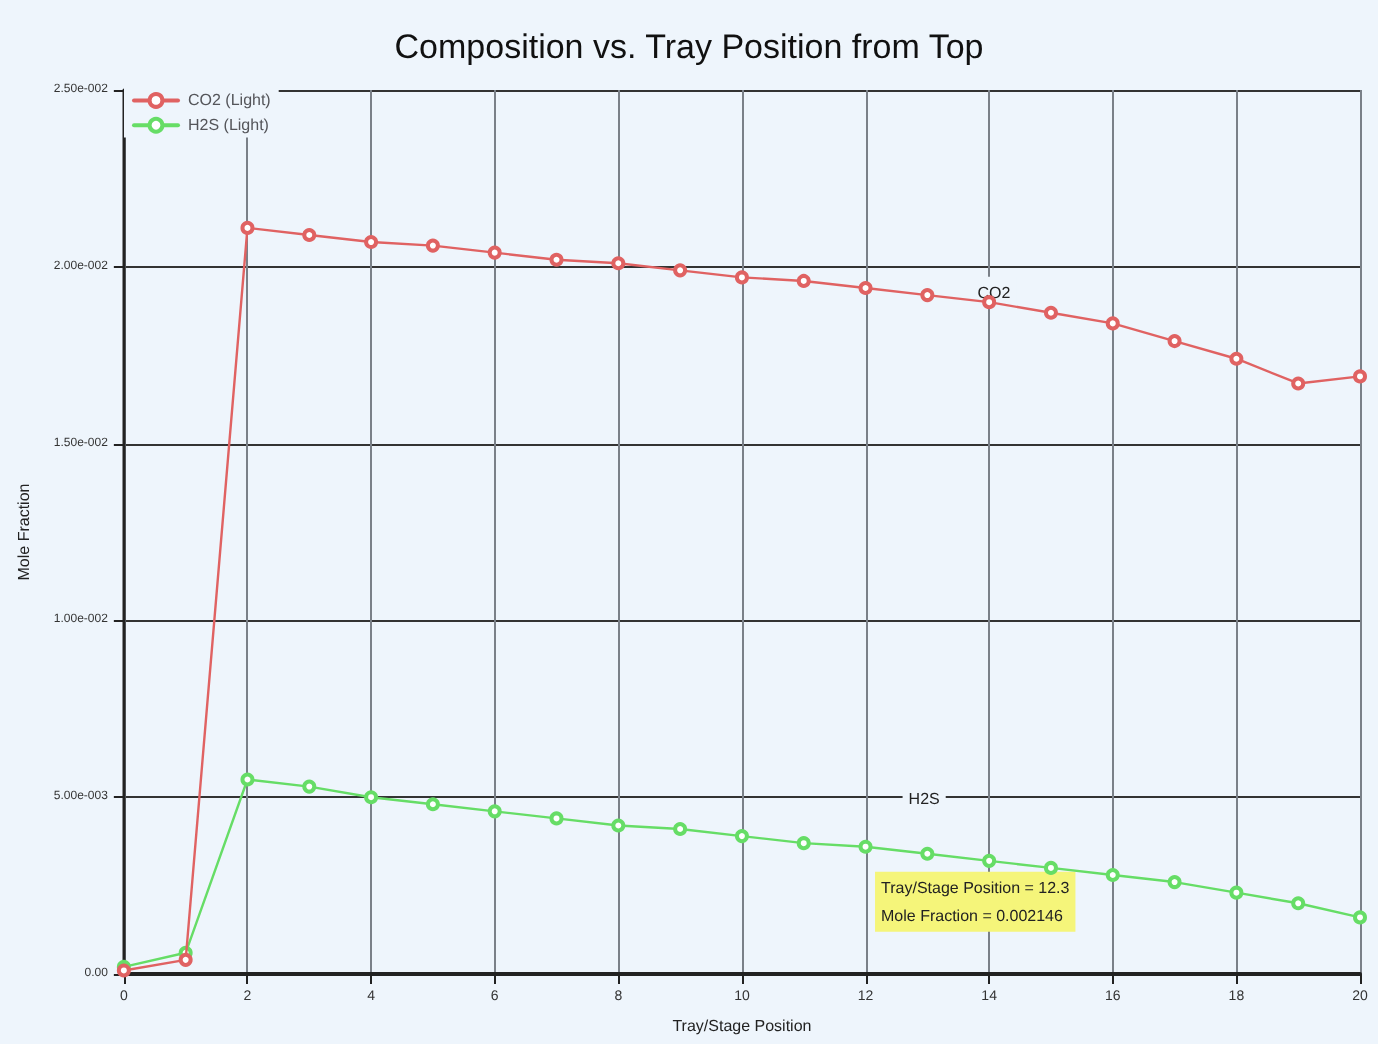 Image resolution: width=1378 pixels, height=1044 pixels. I want to click on chart-title: Composition vs. Tray Position from Top, so click(689, 47).